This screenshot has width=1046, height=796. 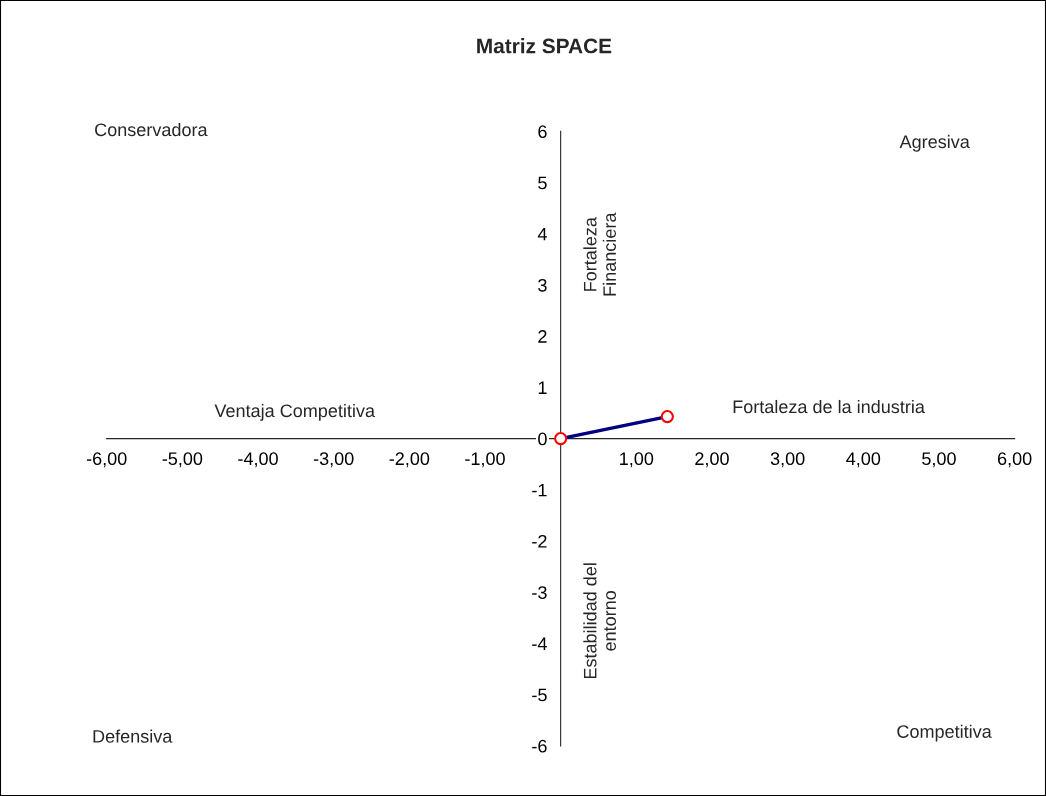 What do you see at coordinates (539, 592) in the screenshot?
I see `y-tick-label: -3` at bounding box center [539, 592].